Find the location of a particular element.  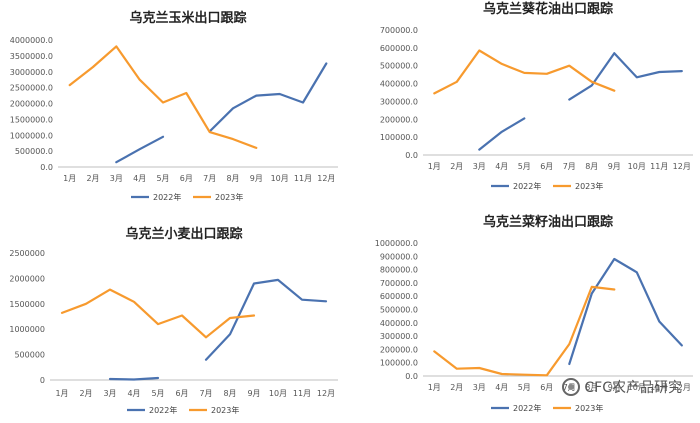

watermark-text: CFC农产品研究 is located at coordinates (633, 388).